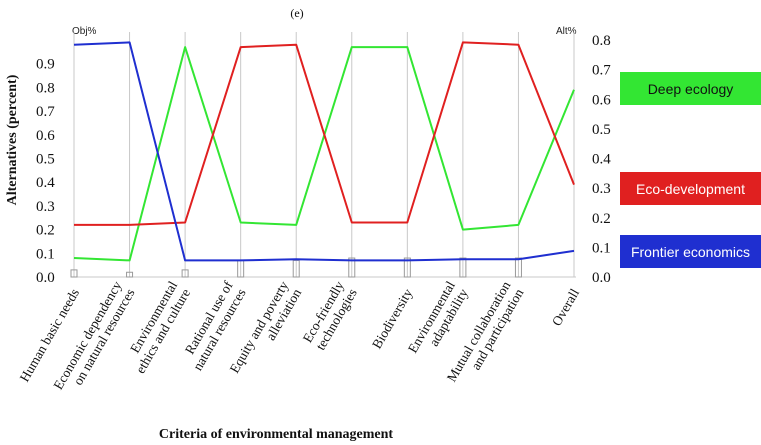 The width and height of the screenshot is (761, 445). Describe the element at coordinates (12, 139) in the screenshot. I see `y-axis-label: Alternatives (percent)` at that location.